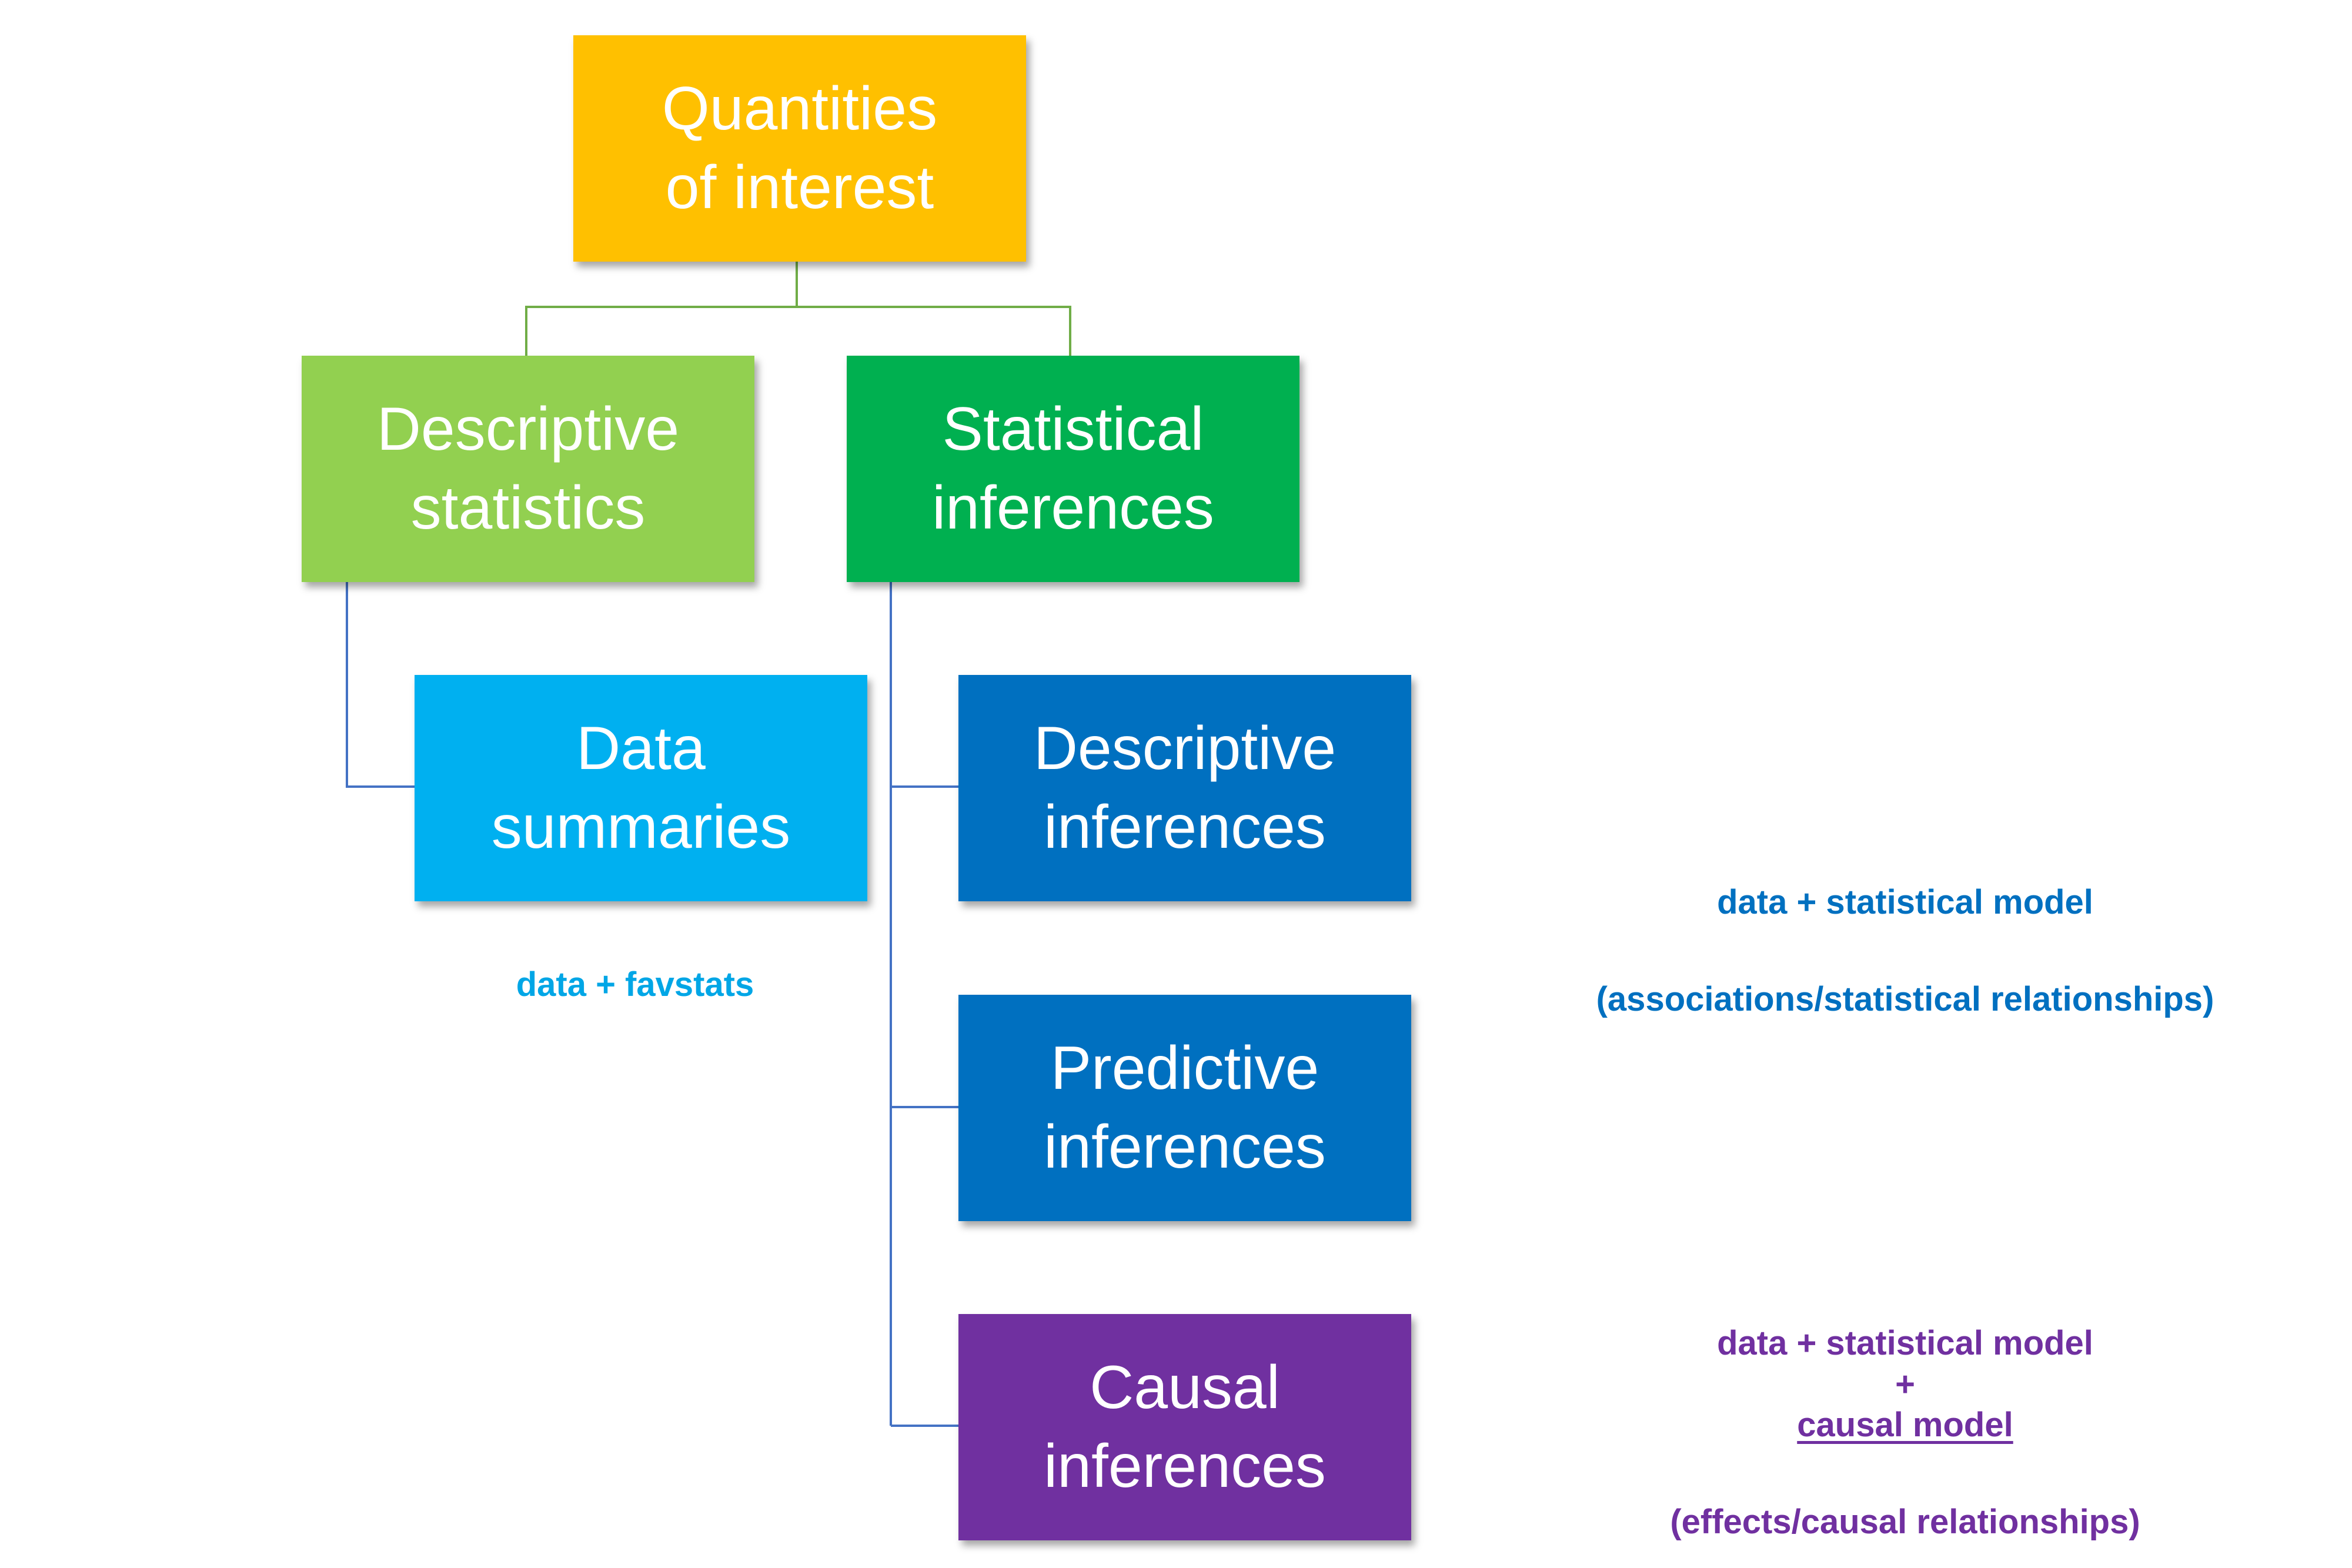  What do you see at coordinates (1184, 1427) in the screenshot?
I see `node-causal-inferences: Causal inferences` at bounding box center [1184, 1427].